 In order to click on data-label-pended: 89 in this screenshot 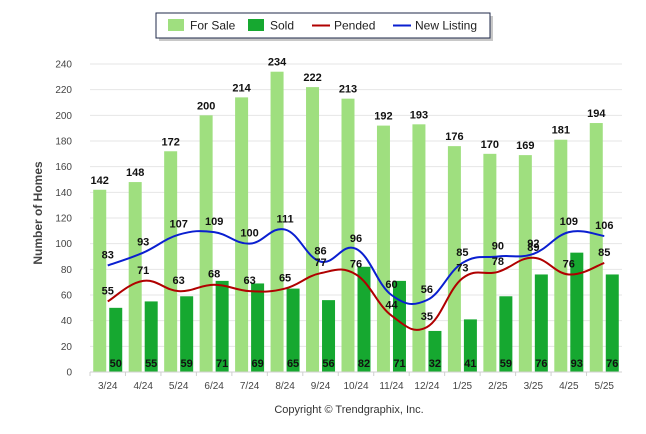, I will do `click(533, 248)`.